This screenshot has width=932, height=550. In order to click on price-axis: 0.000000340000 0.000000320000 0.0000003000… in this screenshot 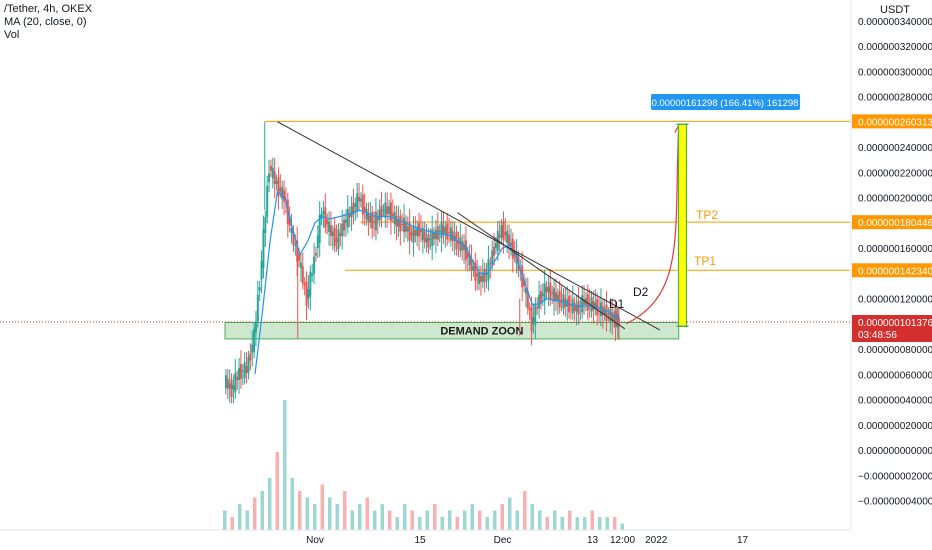, I will do `click(891, 265)`.